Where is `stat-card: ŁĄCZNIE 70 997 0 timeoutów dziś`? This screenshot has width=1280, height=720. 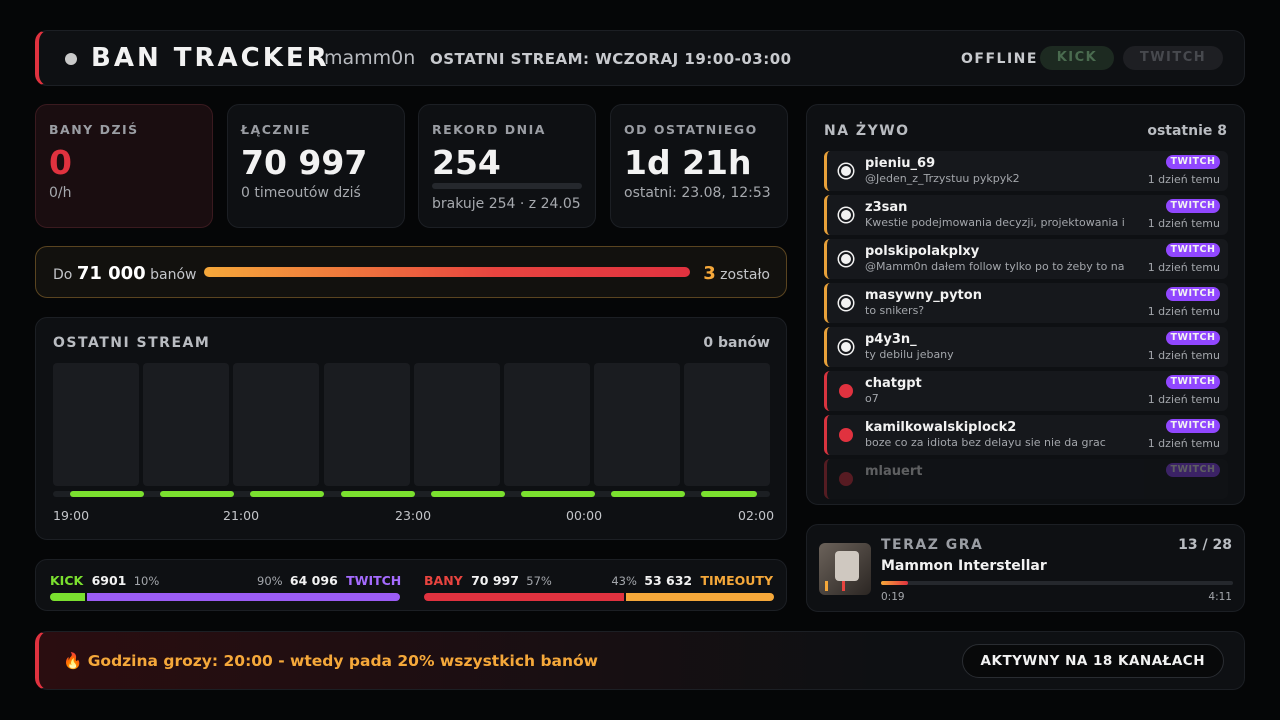 stat-card: ŁĄCZNIE 70 997 0 timeoutów dziś is located at coordinates (316, 166).